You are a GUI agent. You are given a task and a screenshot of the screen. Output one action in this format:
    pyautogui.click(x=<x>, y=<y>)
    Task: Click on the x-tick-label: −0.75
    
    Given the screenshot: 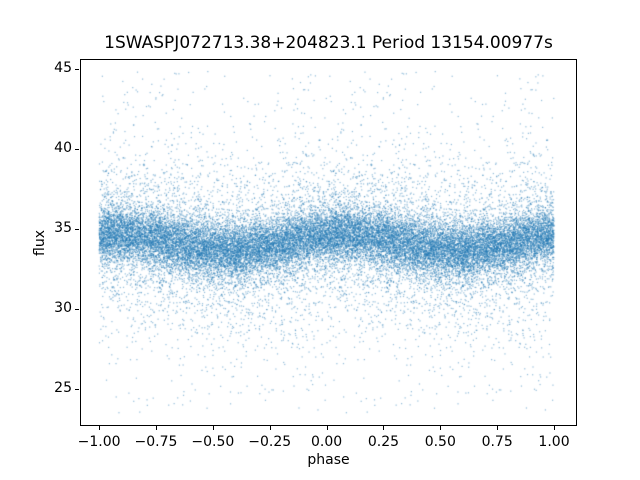 What is the action you would take?
    pyautogui.click(x=156, y=442)
    